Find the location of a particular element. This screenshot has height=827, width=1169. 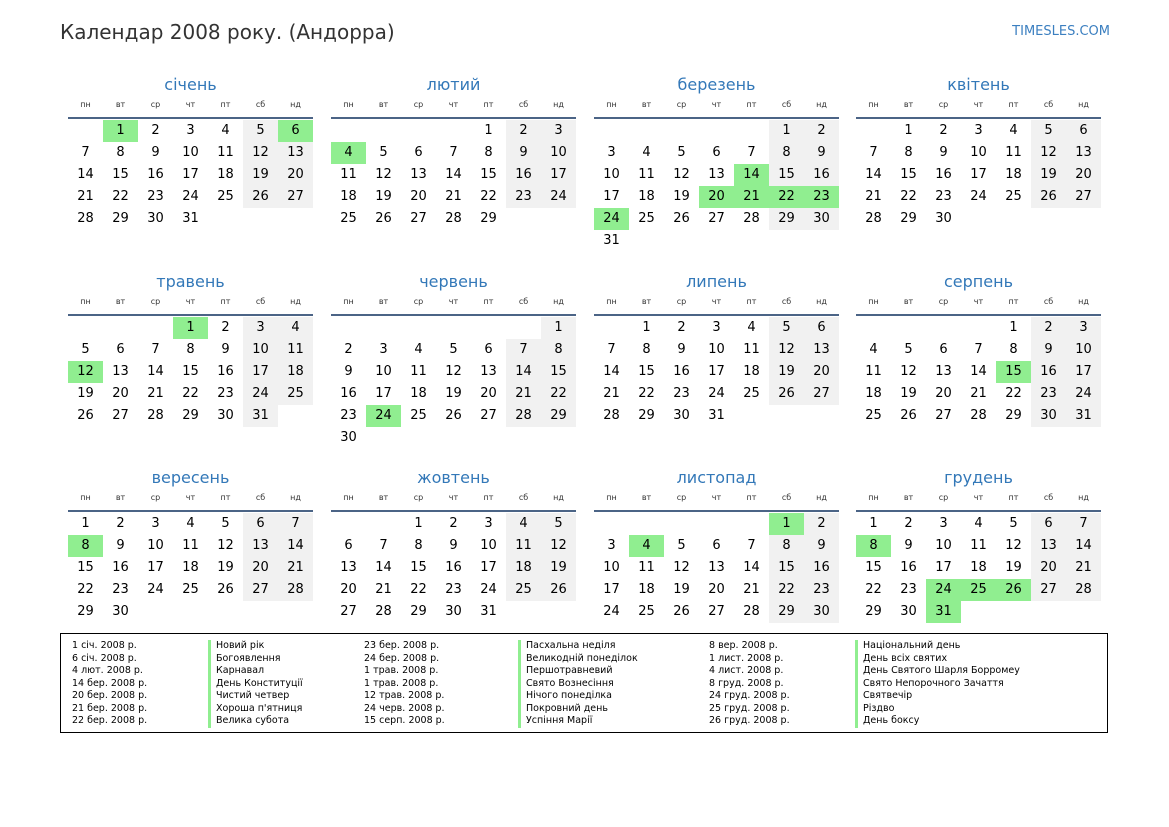

holiday-date: 24 черв. 2008 р. is located at coordinates (404, 708).